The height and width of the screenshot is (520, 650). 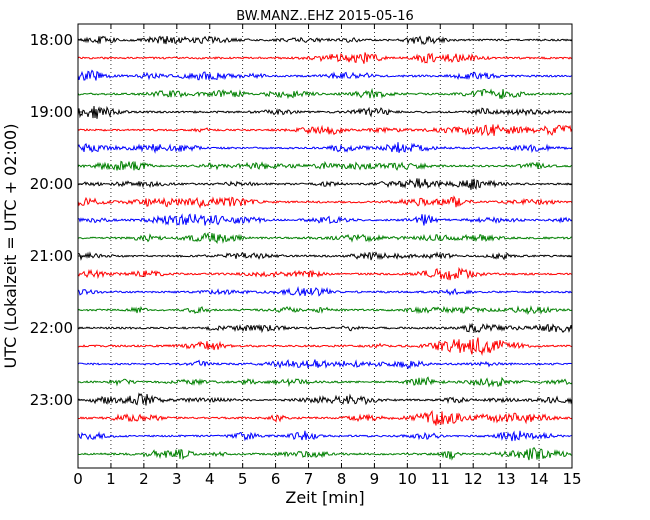 What do you see at coordinates (51, 112) in the screenshot?
I see `y-tick-label: 19:00` at bounding box center [51, 112].